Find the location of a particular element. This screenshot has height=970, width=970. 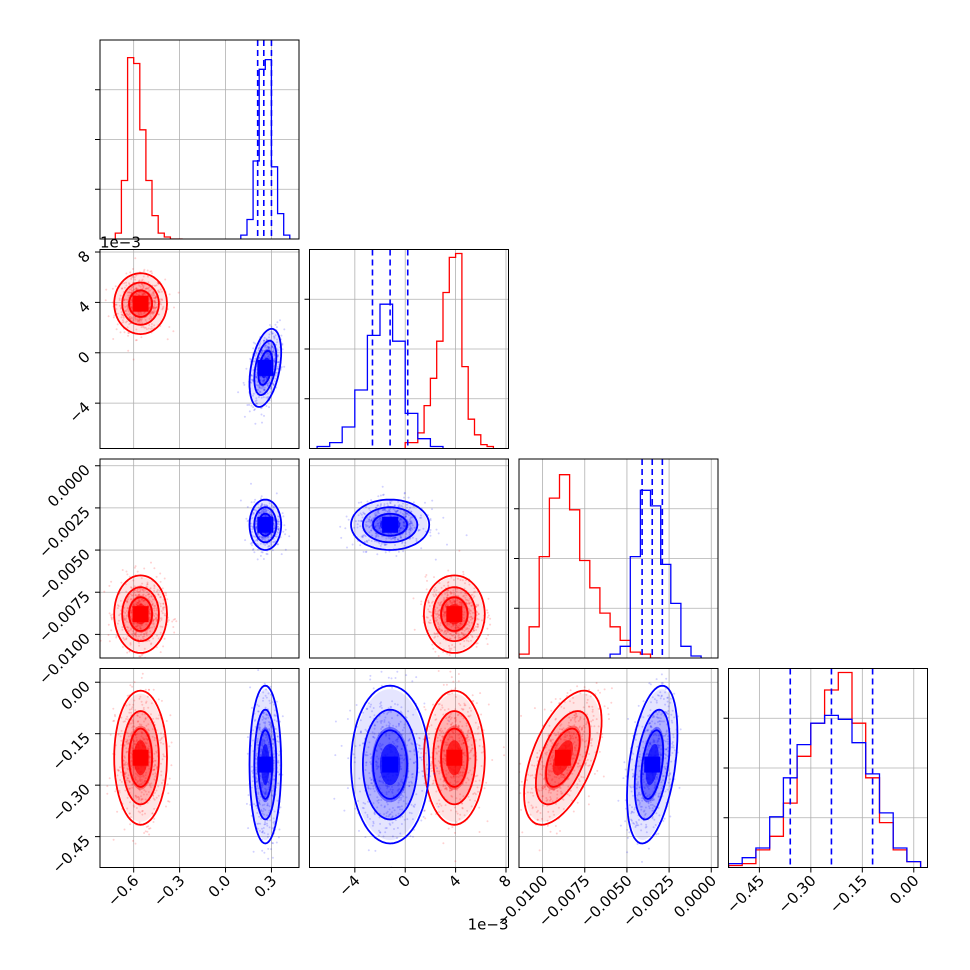

contour-red is located at coordinates (140, 614).